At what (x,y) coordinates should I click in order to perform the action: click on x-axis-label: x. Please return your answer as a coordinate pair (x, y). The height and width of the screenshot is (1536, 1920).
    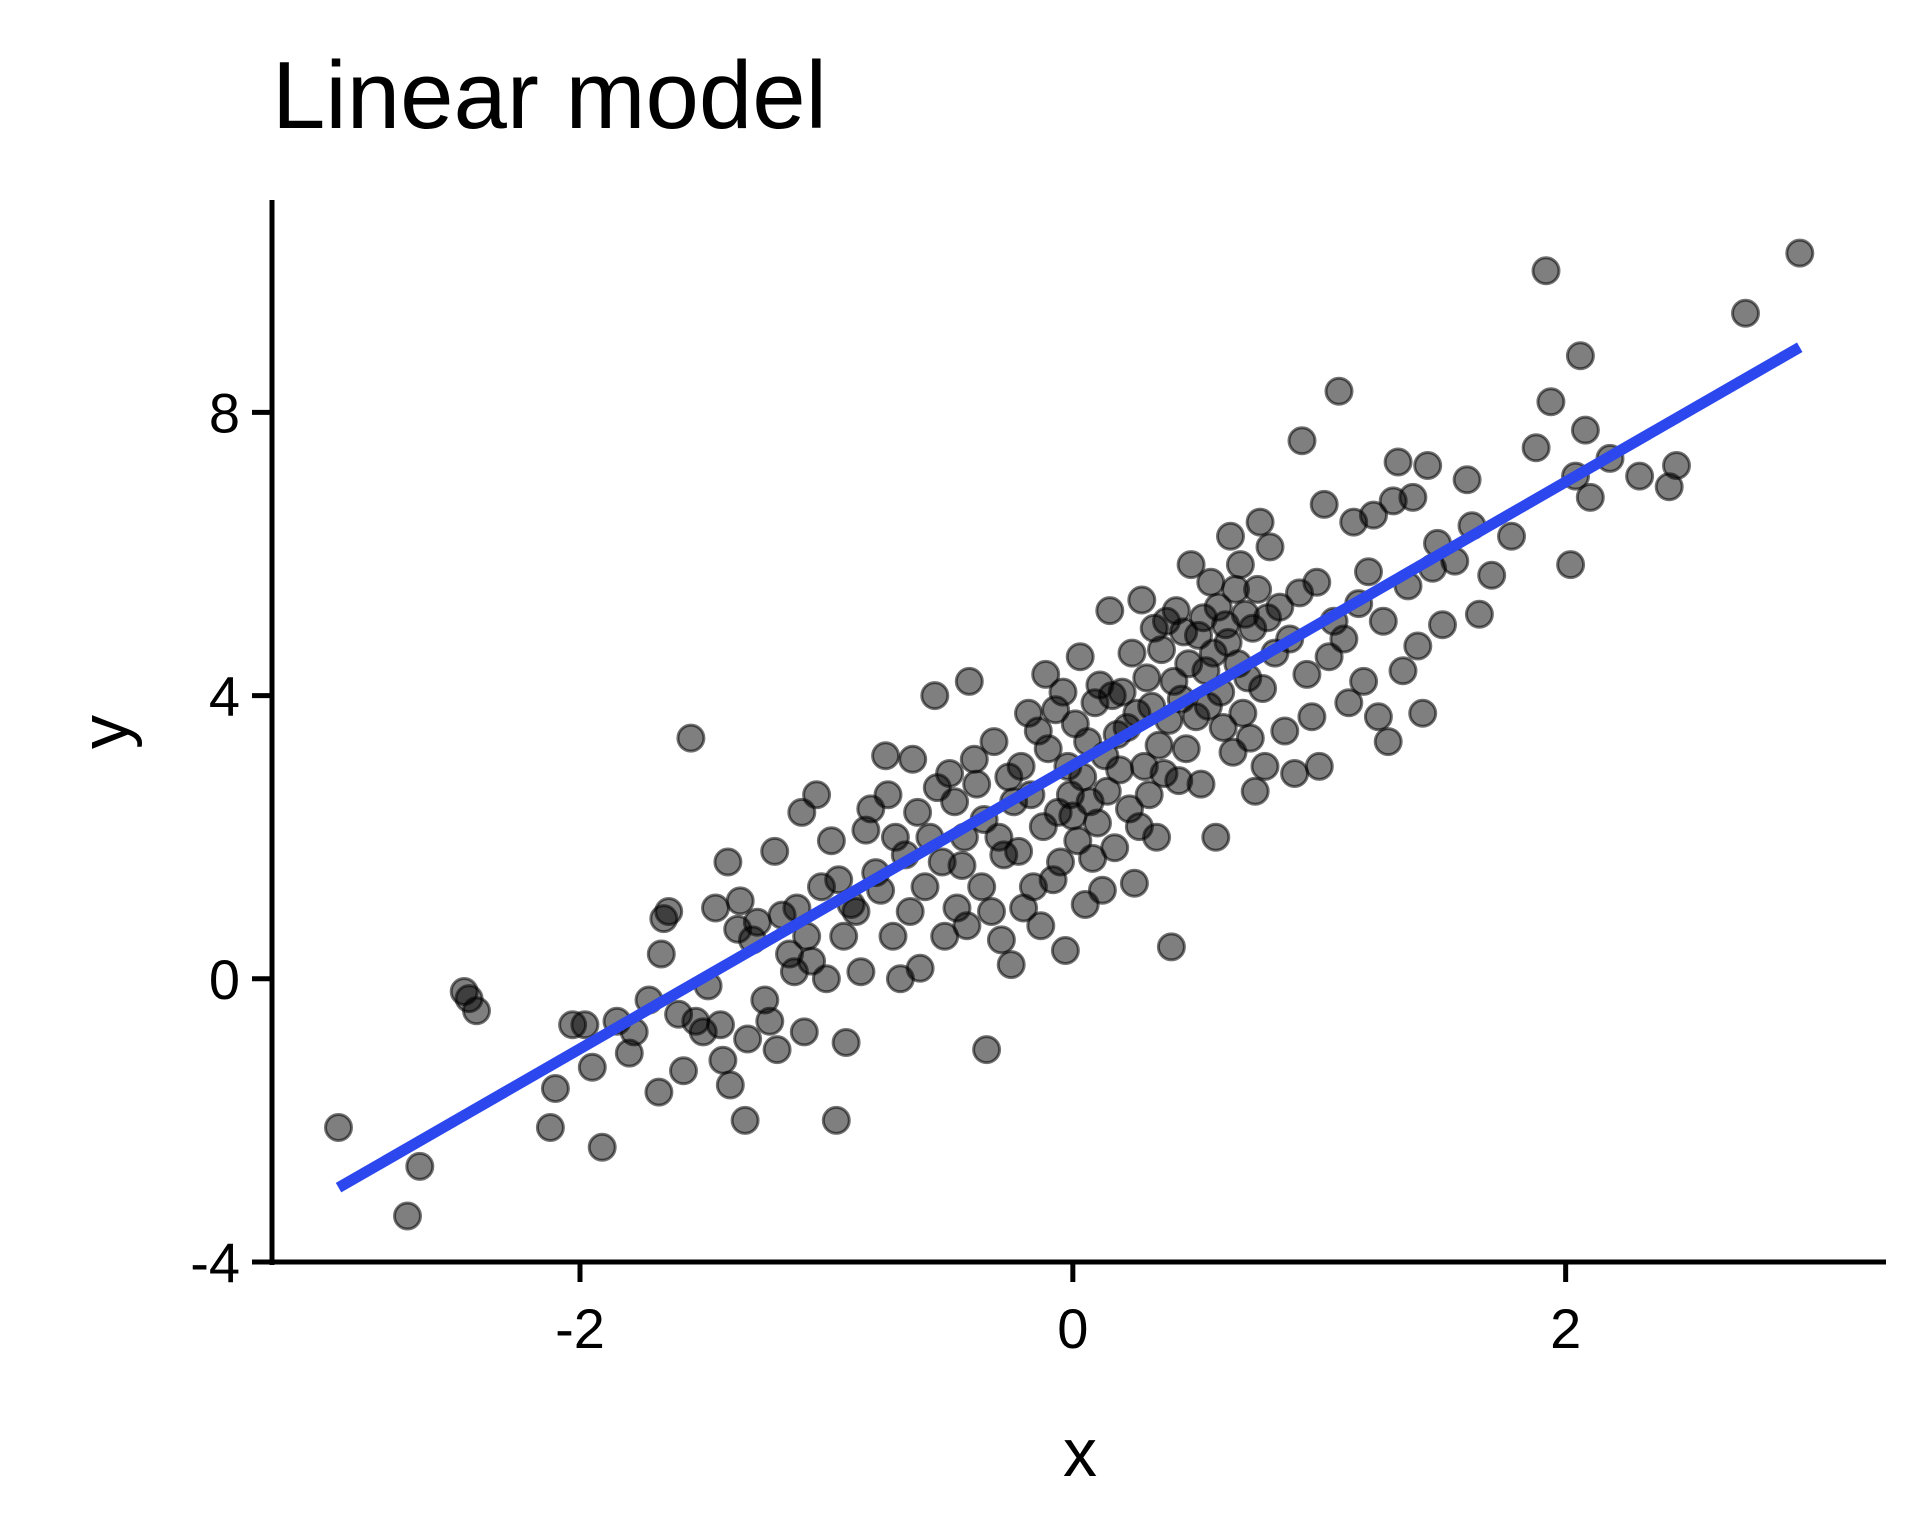
    Looking at the image, I should click on (1080, 1453).